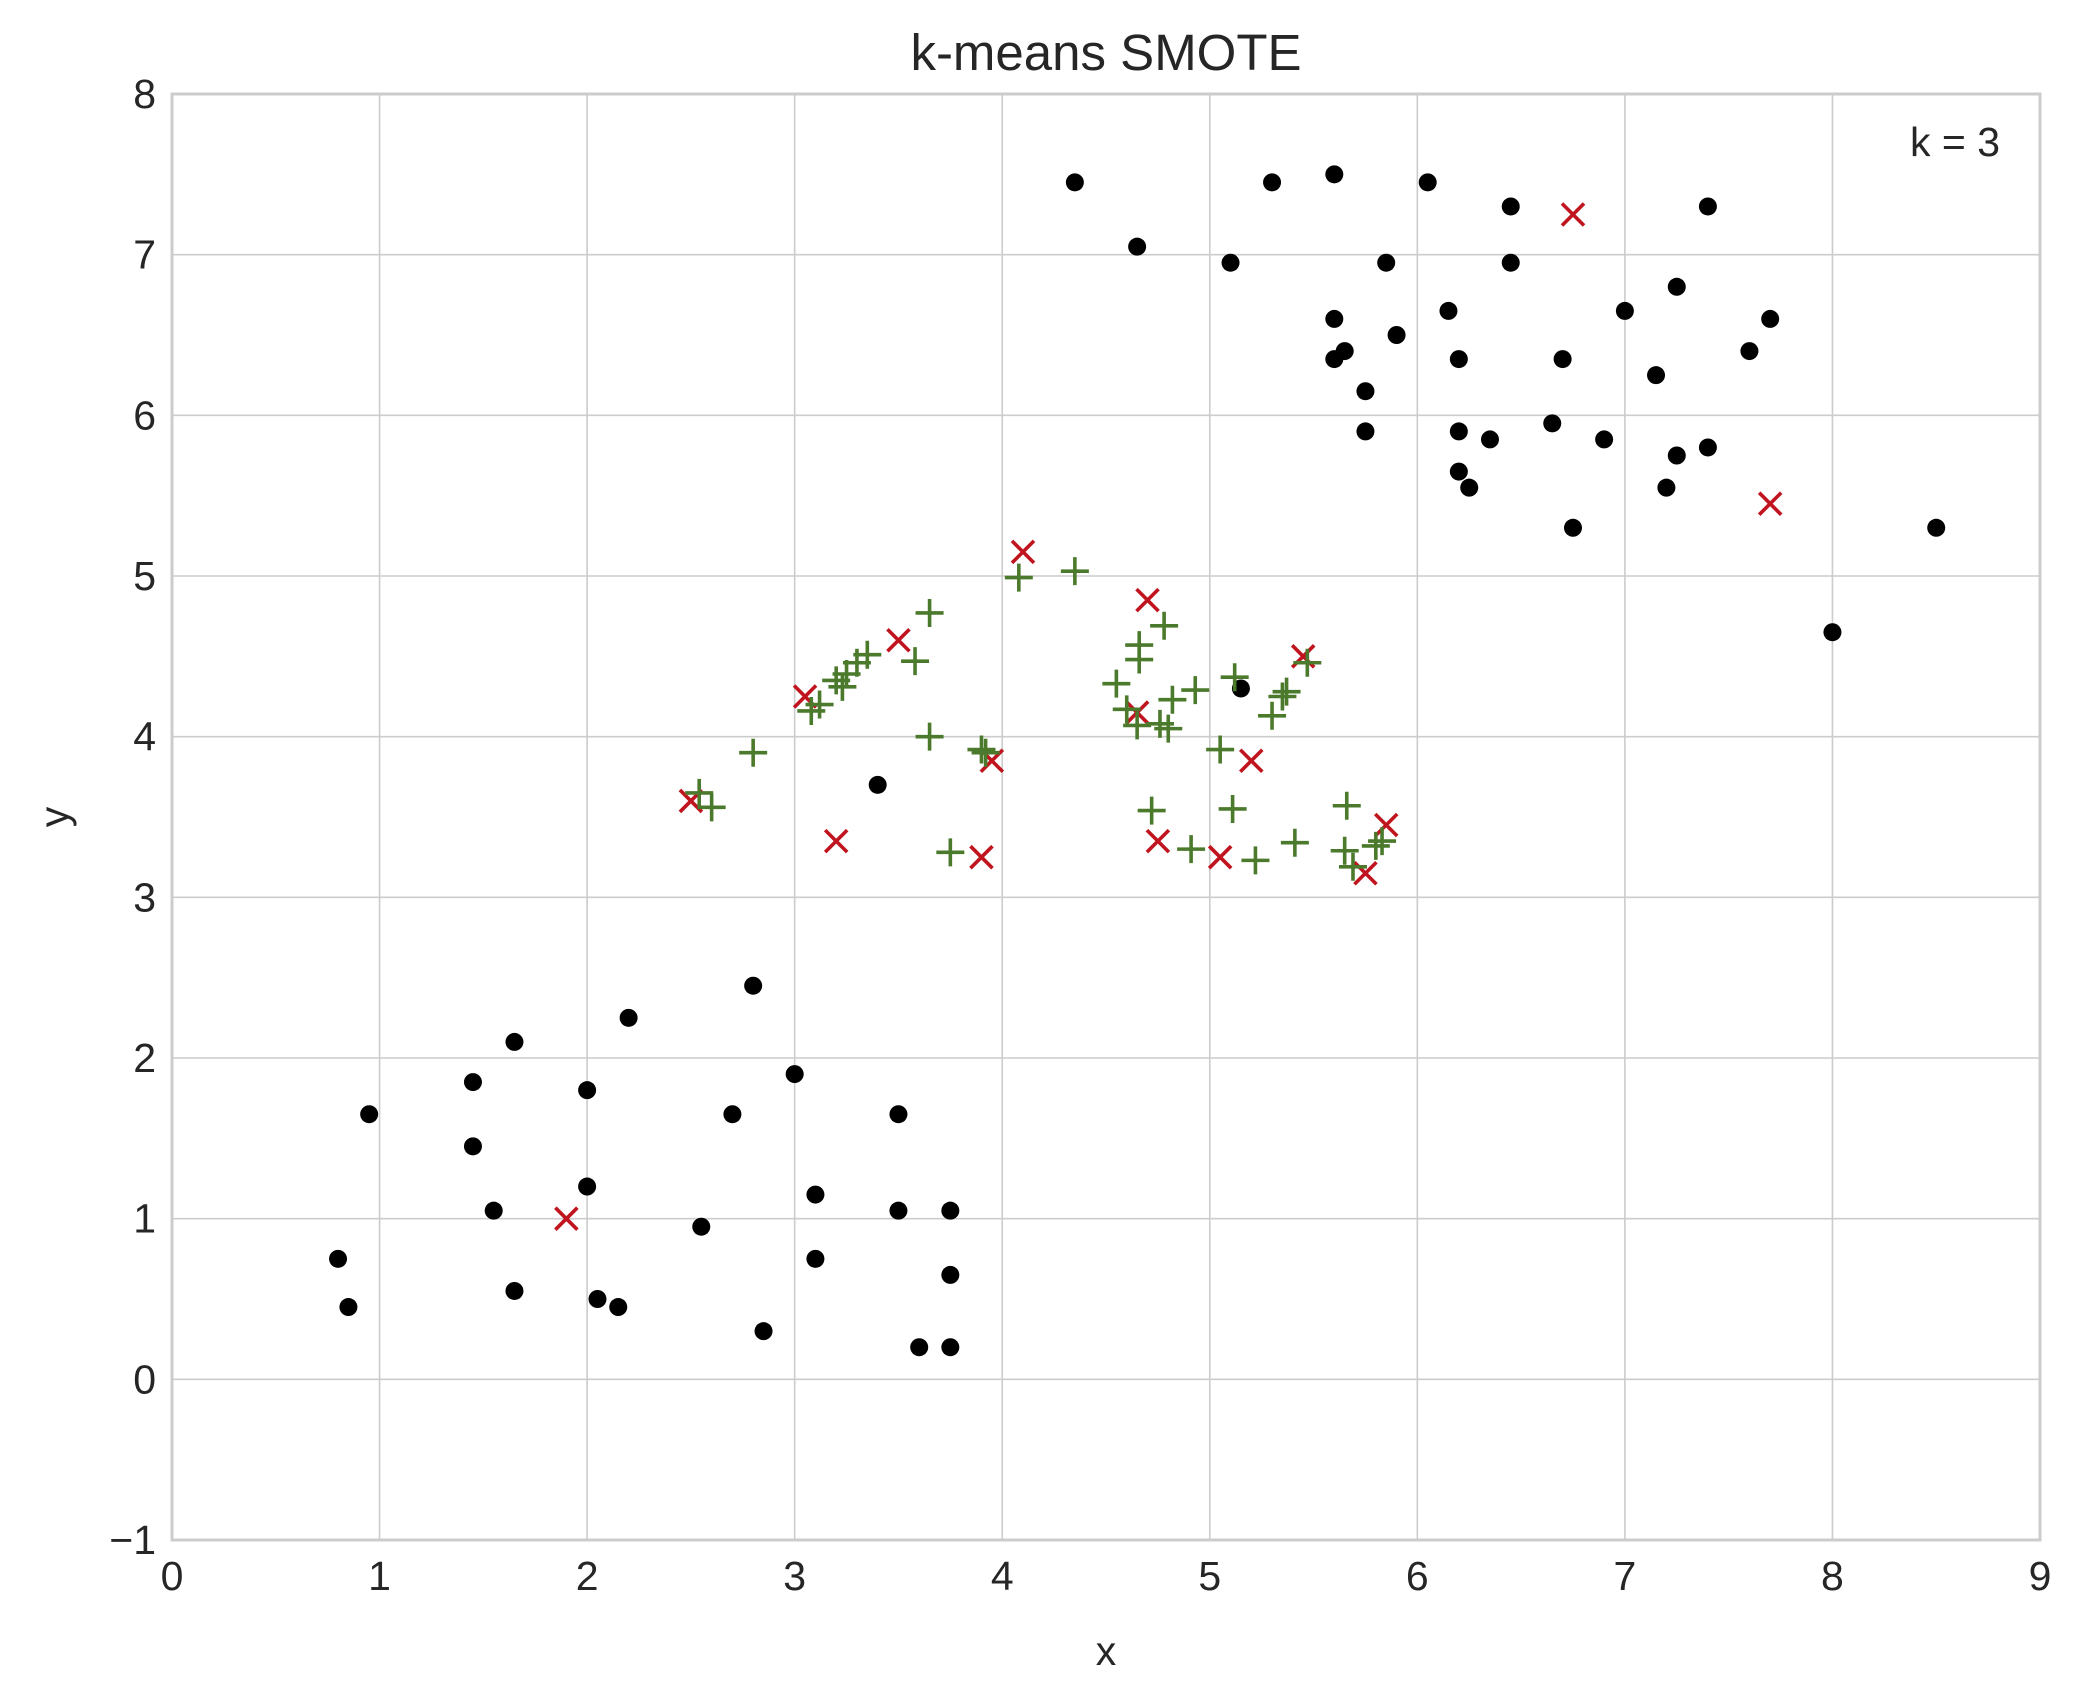 This screenshot has height=1693, width=2074. Describe the element at coordinates (1417, 1576) in the screenshot. I see `x-tick-label: 6` at that location.